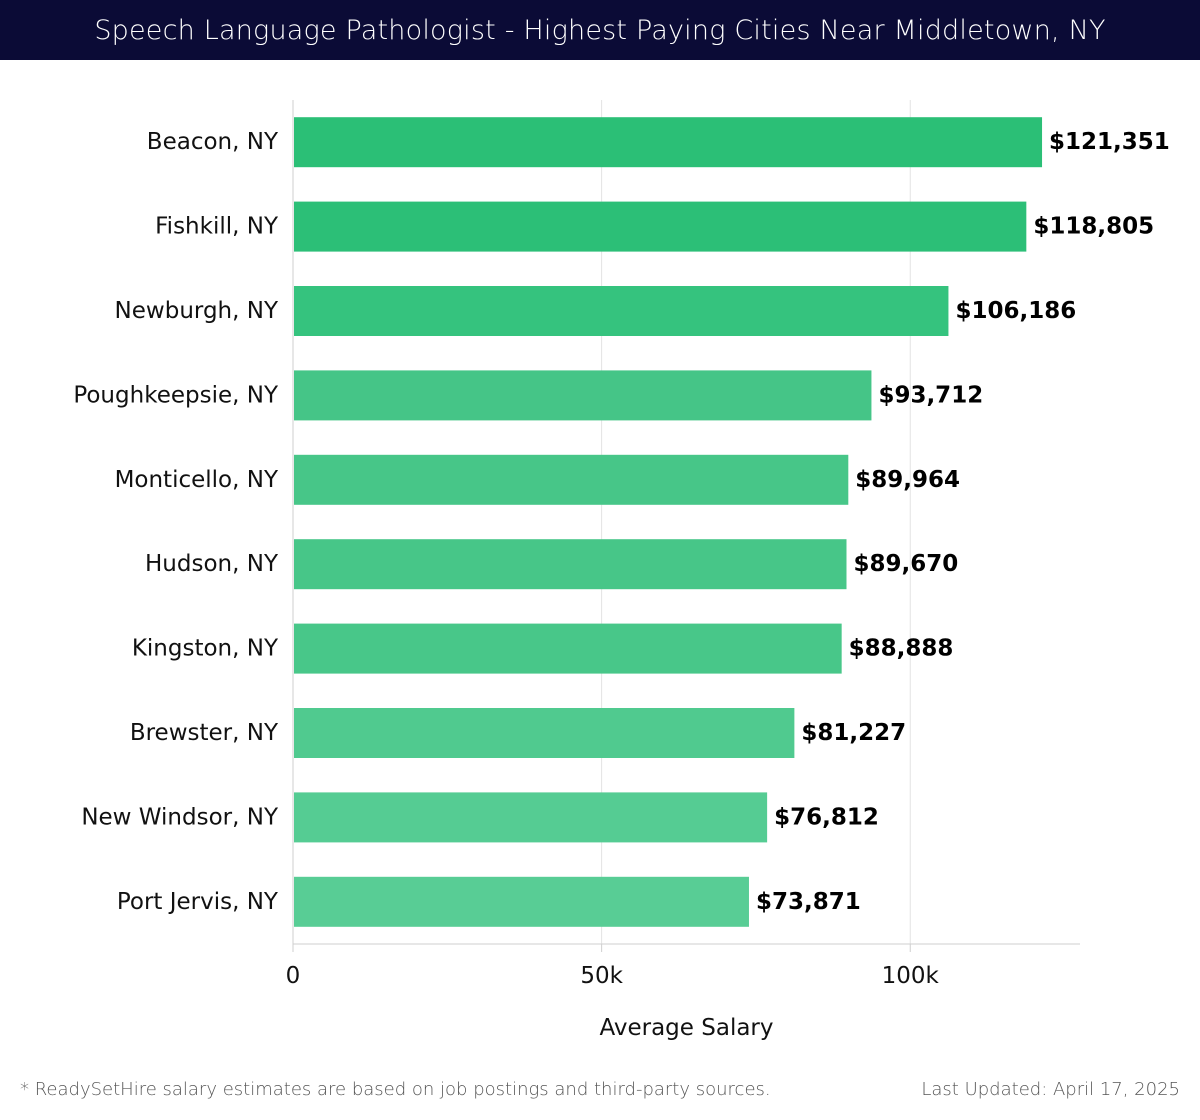 This screenshot has height=1120, width=1200. What do you see at coordinates (1015, 311) in the screenshot?
I see `value-label: $106,186` at bounding box center [1015, 311].